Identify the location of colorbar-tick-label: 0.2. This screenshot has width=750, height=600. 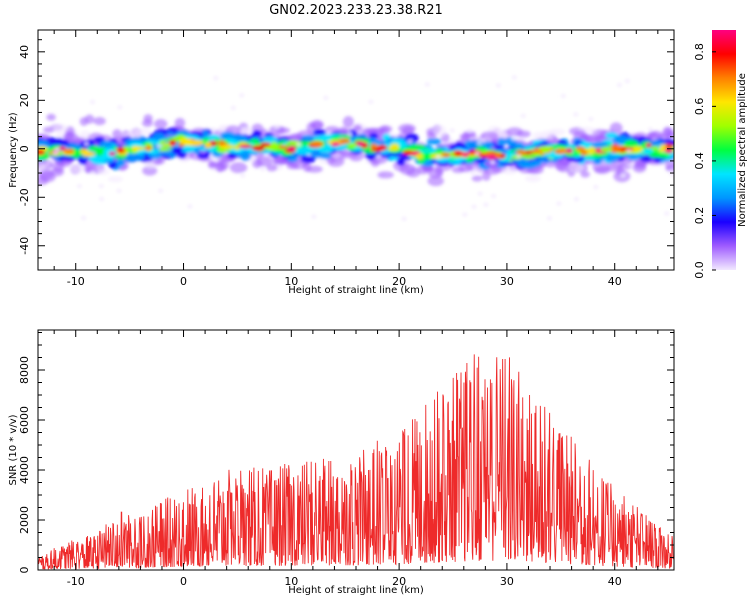
(699, 216).